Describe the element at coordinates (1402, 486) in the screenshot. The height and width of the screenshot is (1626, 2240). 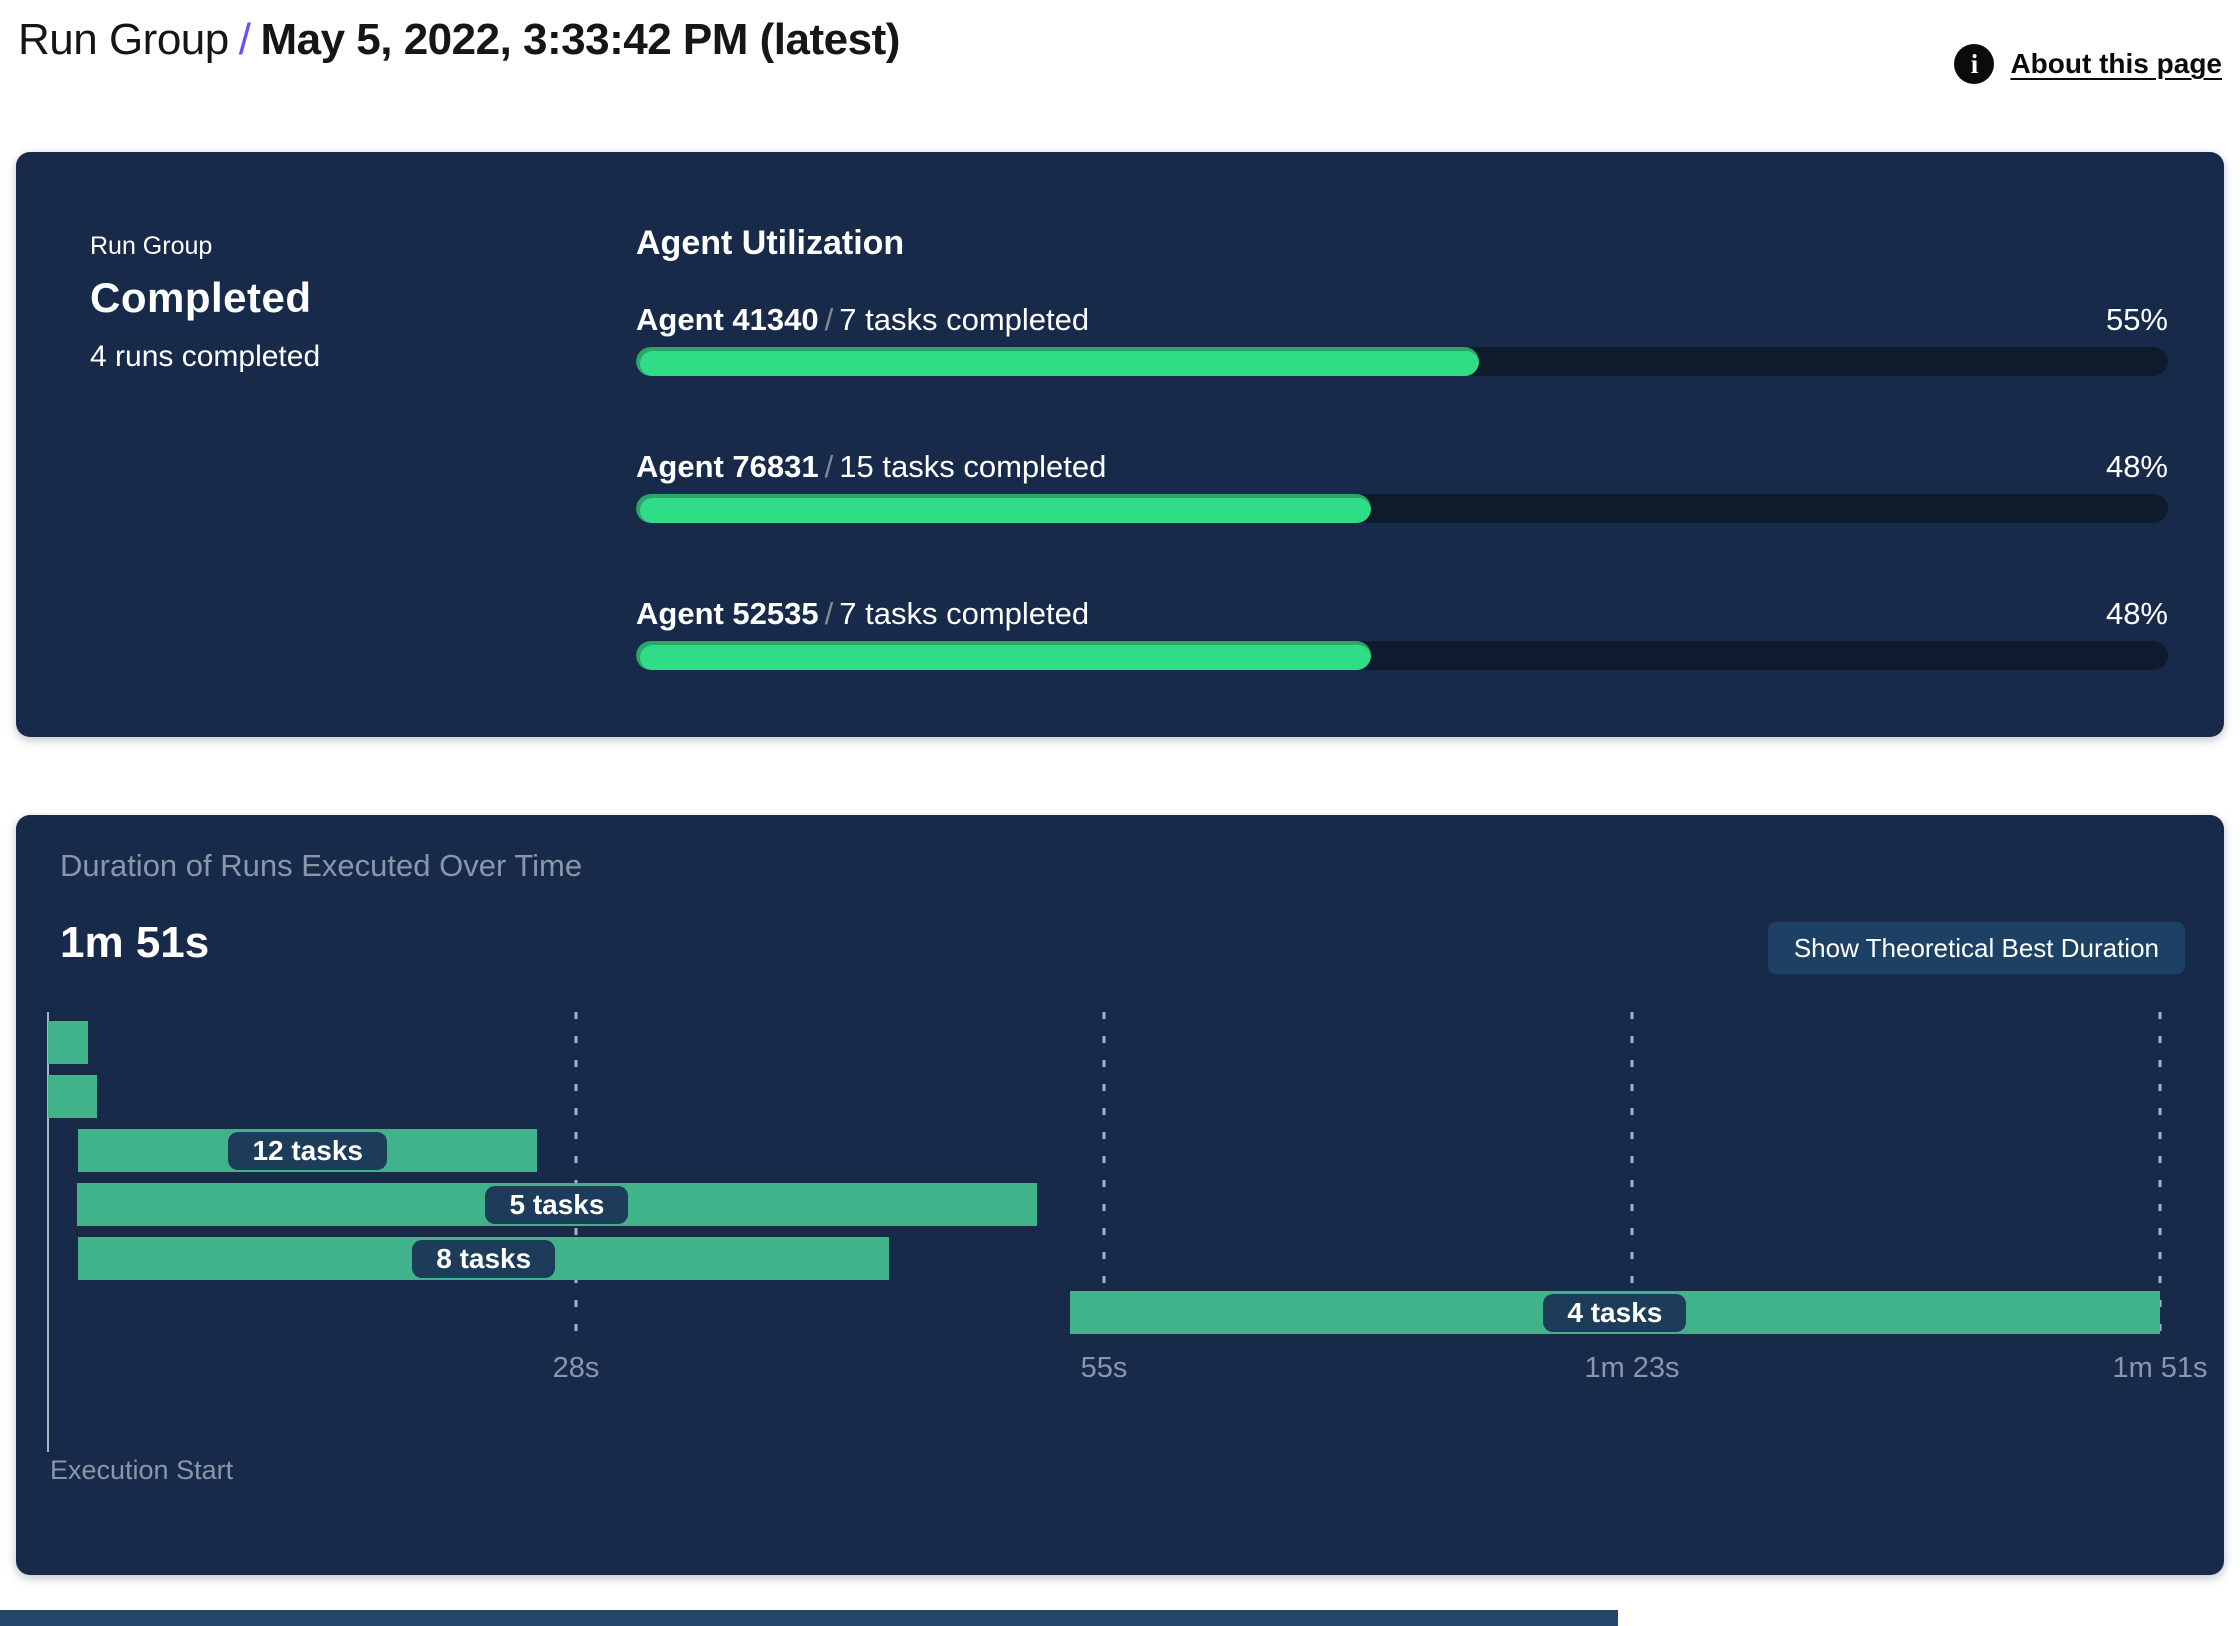
I see `agent-utilization-row: Agent 76831/15 tasks completed 48%` at that location.